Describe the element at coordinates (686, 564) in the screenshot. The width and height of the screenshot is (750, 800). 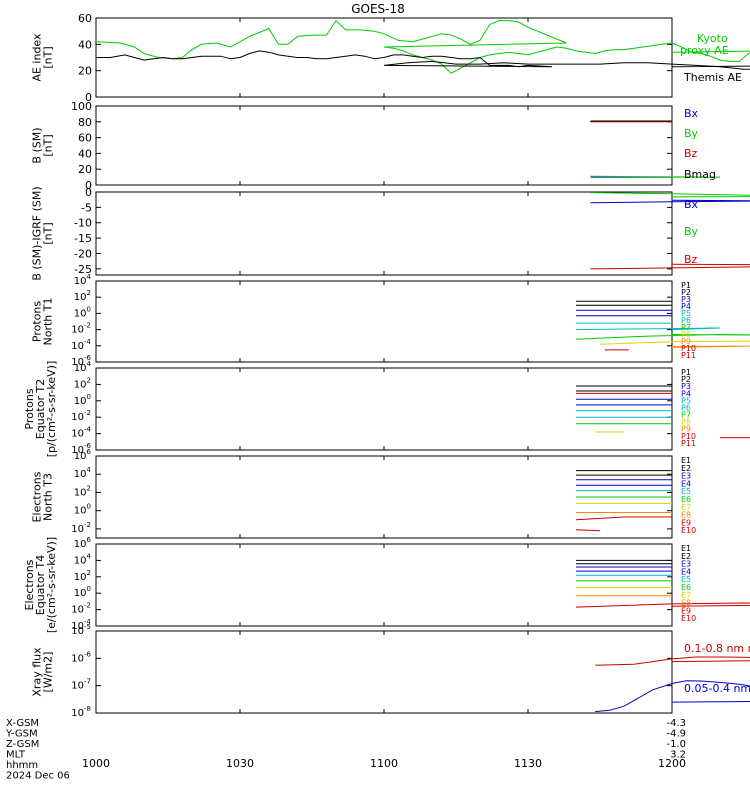
I see `legend-channel-E3: E3` at that location.